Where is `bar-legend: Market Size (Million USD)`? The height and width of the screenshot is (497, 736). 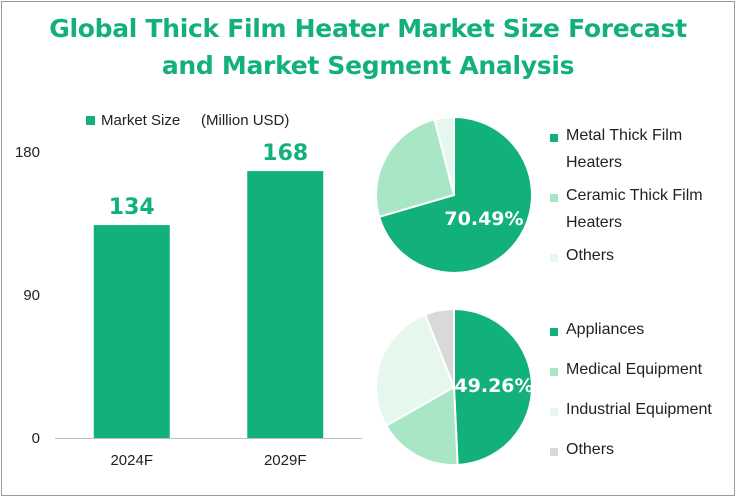 bar-legend: Market Size (Million USD) is located at coordinates (187, 120).